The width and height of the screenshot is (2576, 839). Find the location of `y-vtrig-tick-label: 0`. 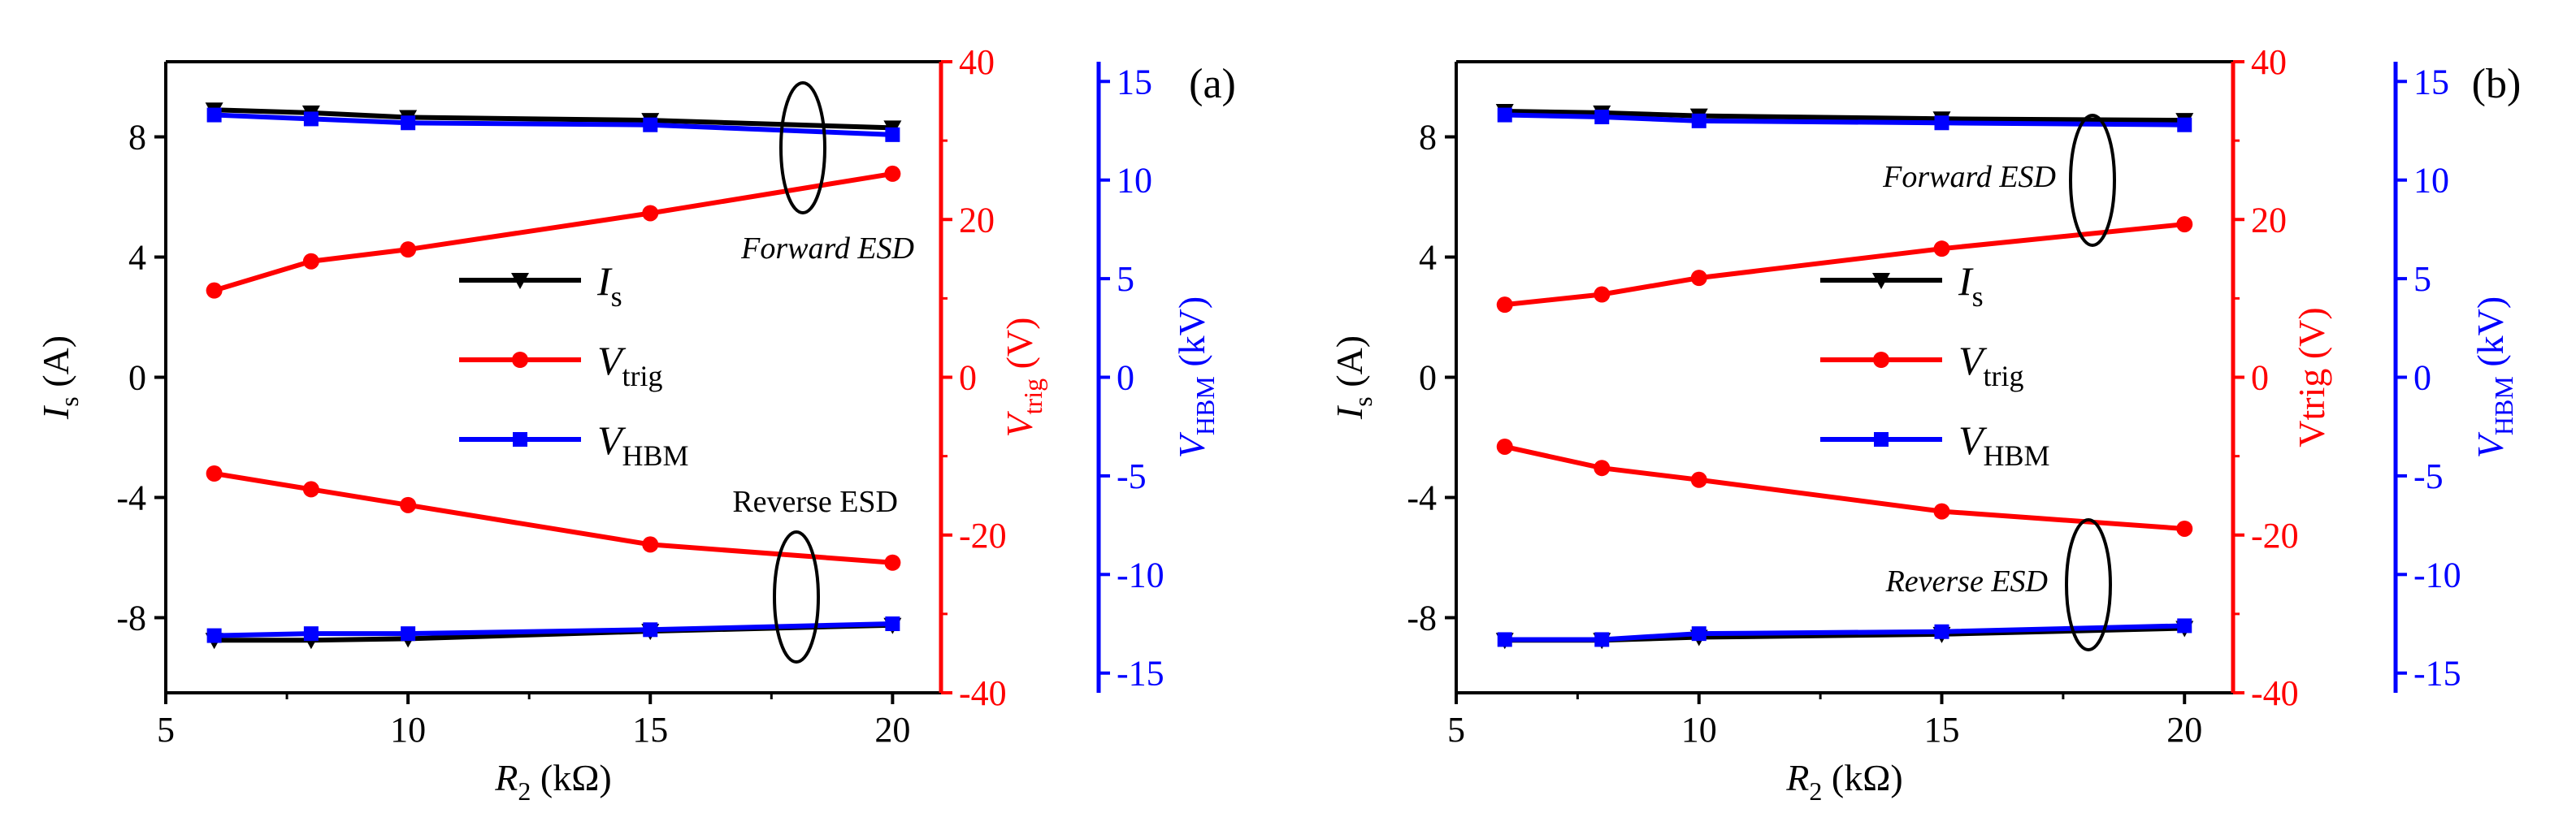

y-vtrig-tick-label: 0 is located at coordinates (968, 378).